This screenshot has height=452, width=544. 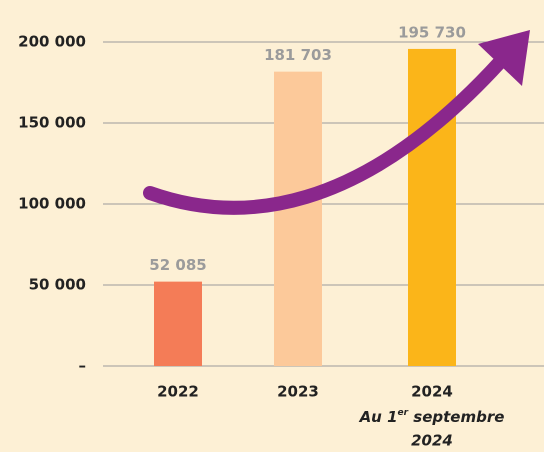 I want to click on x-tick-label: 2023, so click(x=298, y=392).